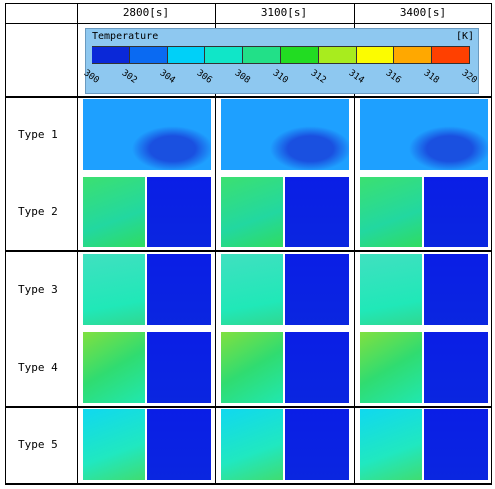 This screenshot has height=489, width=495. Describe the element at coordinates (423, 12) in the screenshot. I see `column-header: 3400[s]` at that location.